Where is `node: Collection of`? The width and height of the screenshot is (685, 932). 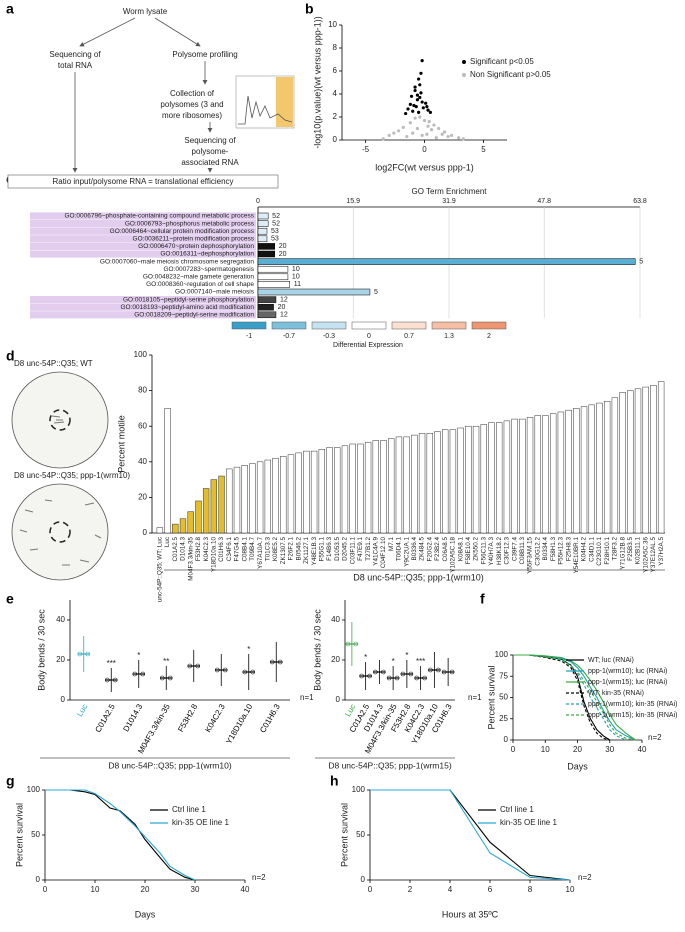
node: Collection of is located at coordinates (192, 93).